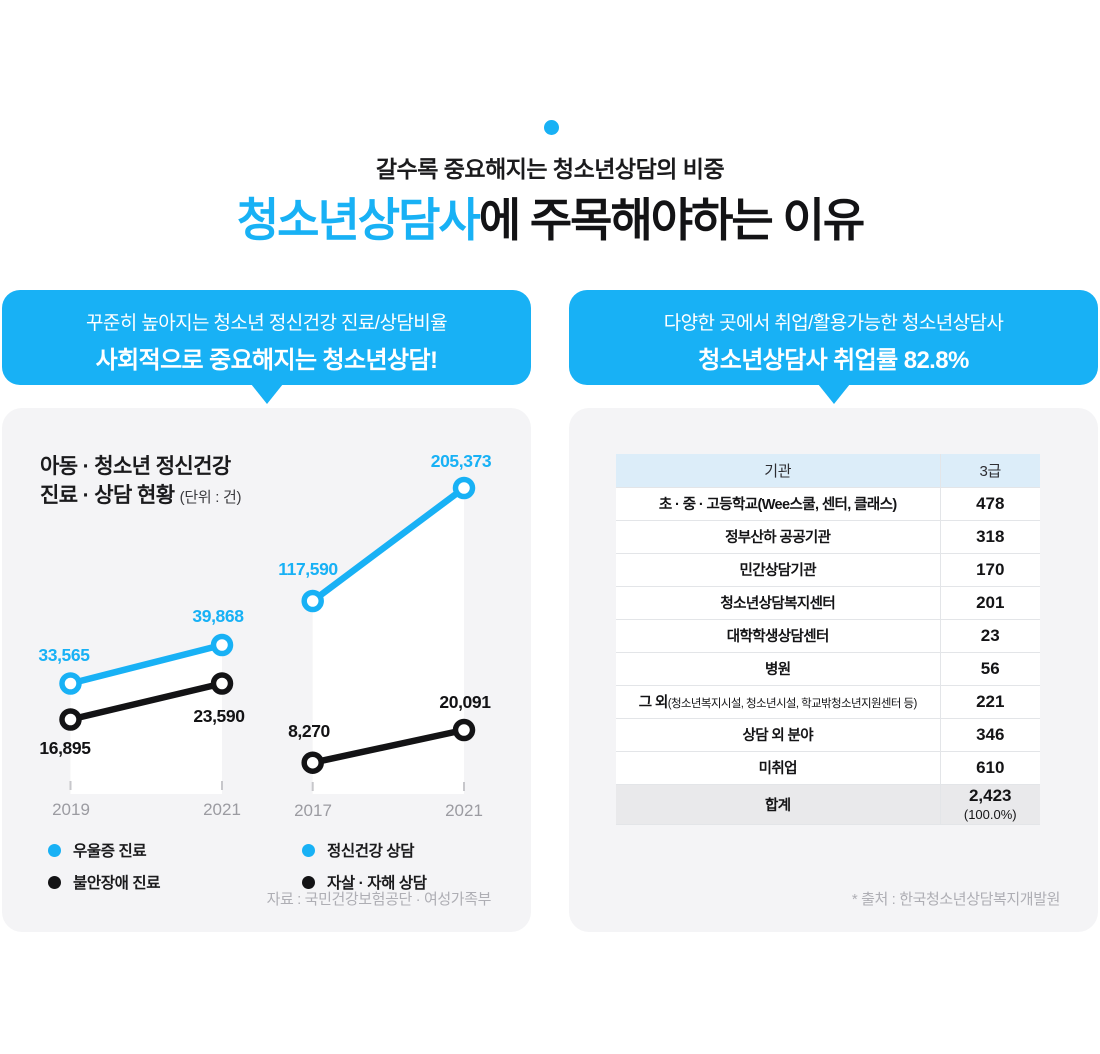 This screenshot has height=1054, width=1100. Describe the element at coordinates (778, 471) in the screenshot. I see `header-org: 기관` at that location.